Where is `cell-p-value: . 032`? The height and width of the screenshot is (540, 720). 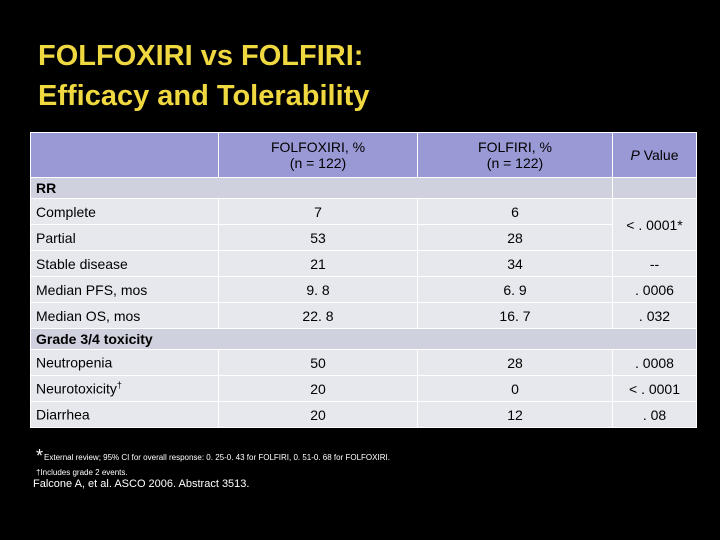
cell-p-value: . 032 is located at coordinates (654, 315).